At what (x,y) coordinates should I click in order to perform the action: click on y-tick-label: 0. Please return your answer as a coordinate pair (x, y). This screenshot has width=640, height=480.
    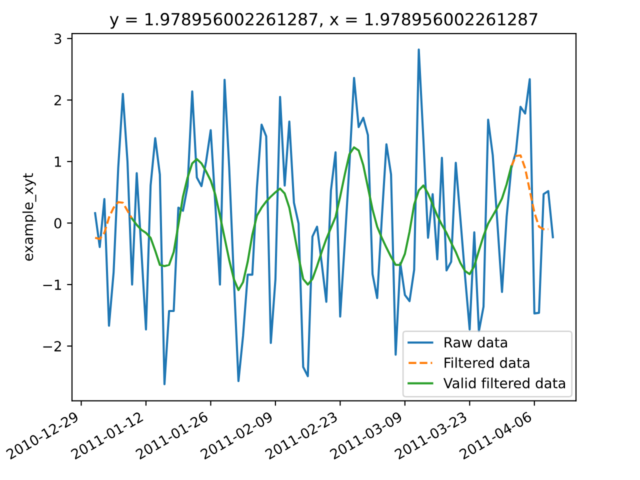
    Looking at the image, I should click on (58, 223).